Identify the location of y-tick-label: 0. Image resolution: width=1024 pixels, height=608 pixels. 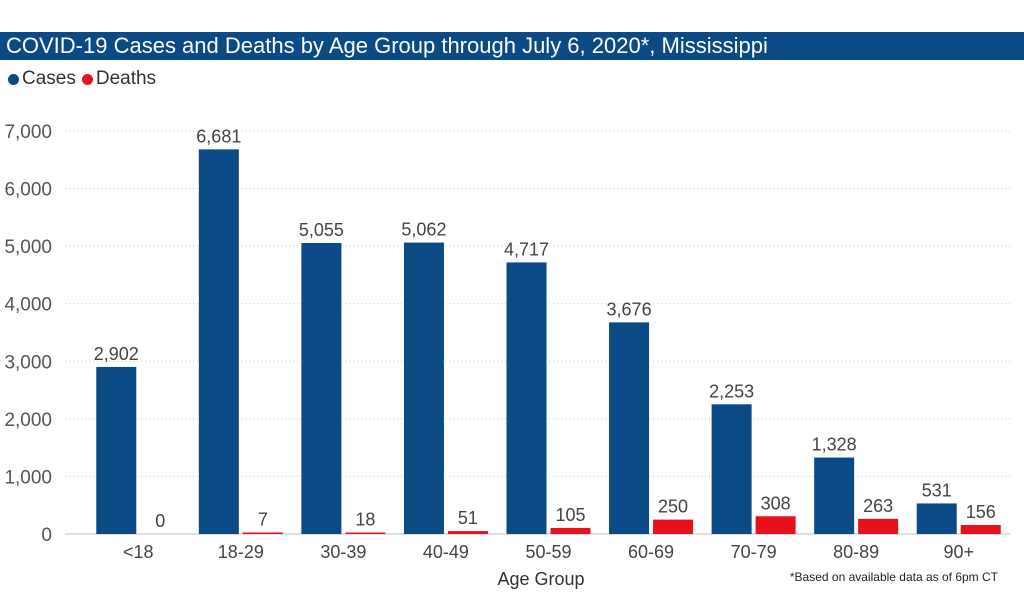
(46, 535).